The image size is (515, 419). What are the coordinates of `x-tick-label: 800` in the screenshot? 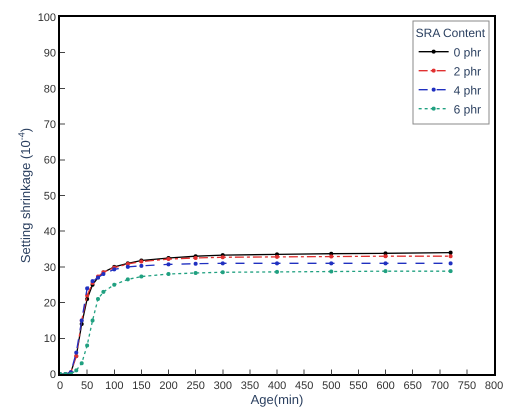 It's located at (494, 386).